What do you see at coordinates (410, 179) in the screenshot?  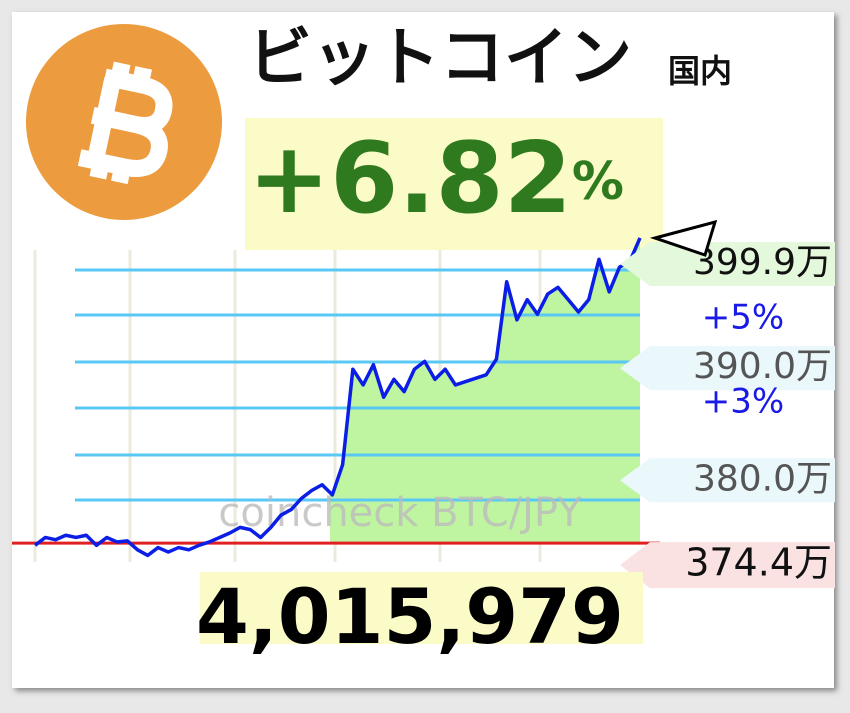 I see `change-number: +6.82` at bounding box center [410, 179].